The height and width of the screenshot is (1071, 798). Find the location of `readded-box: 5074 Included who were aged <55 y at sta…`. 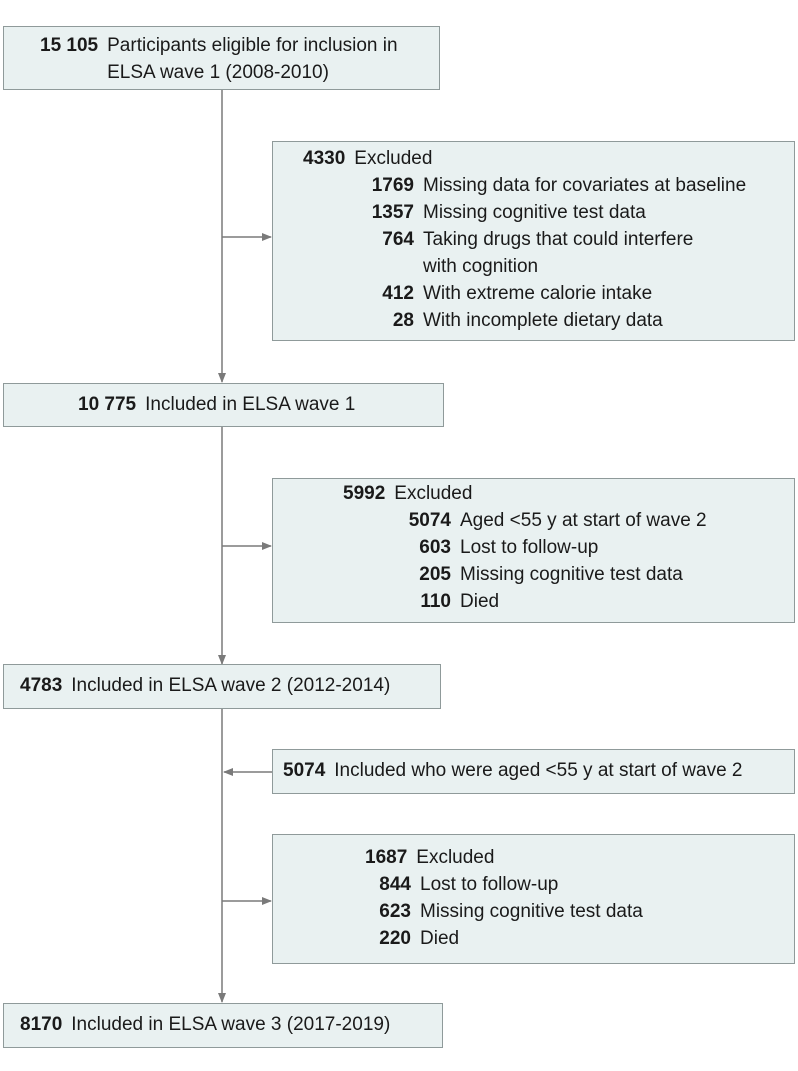

readded-box: 5074 Included who were aged <55 y at sta… is located at coordinates (533, 771).